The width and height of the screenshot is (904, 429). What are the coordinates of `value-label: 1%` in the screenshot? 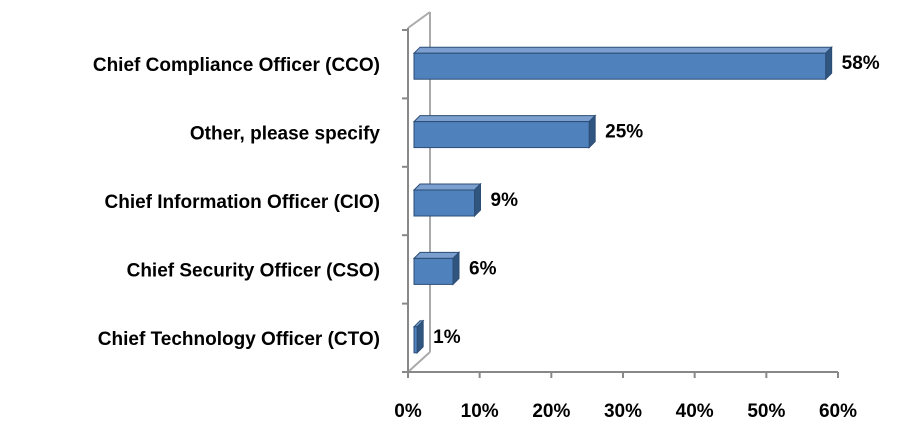 It's located at (447, 337).